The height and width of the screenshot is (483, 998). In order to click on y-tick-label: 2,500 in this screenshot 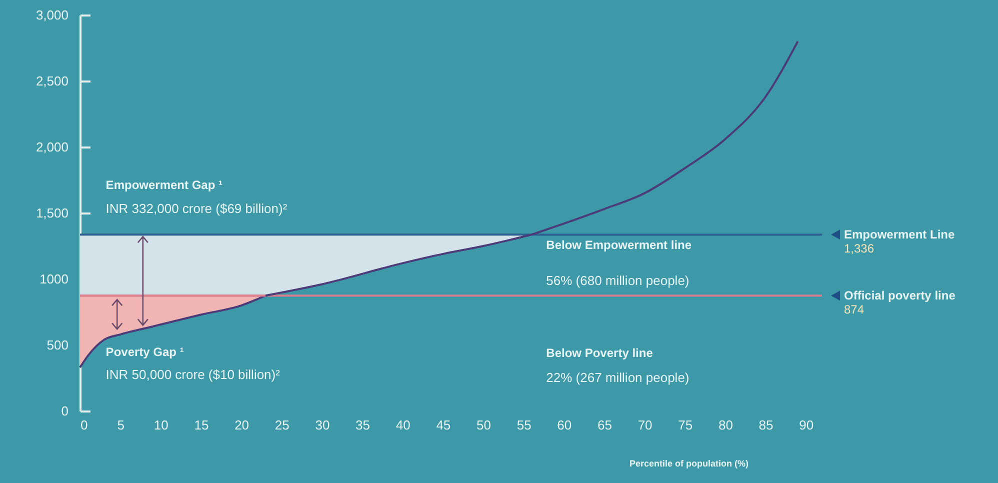, I will do `click(52, 81)`.